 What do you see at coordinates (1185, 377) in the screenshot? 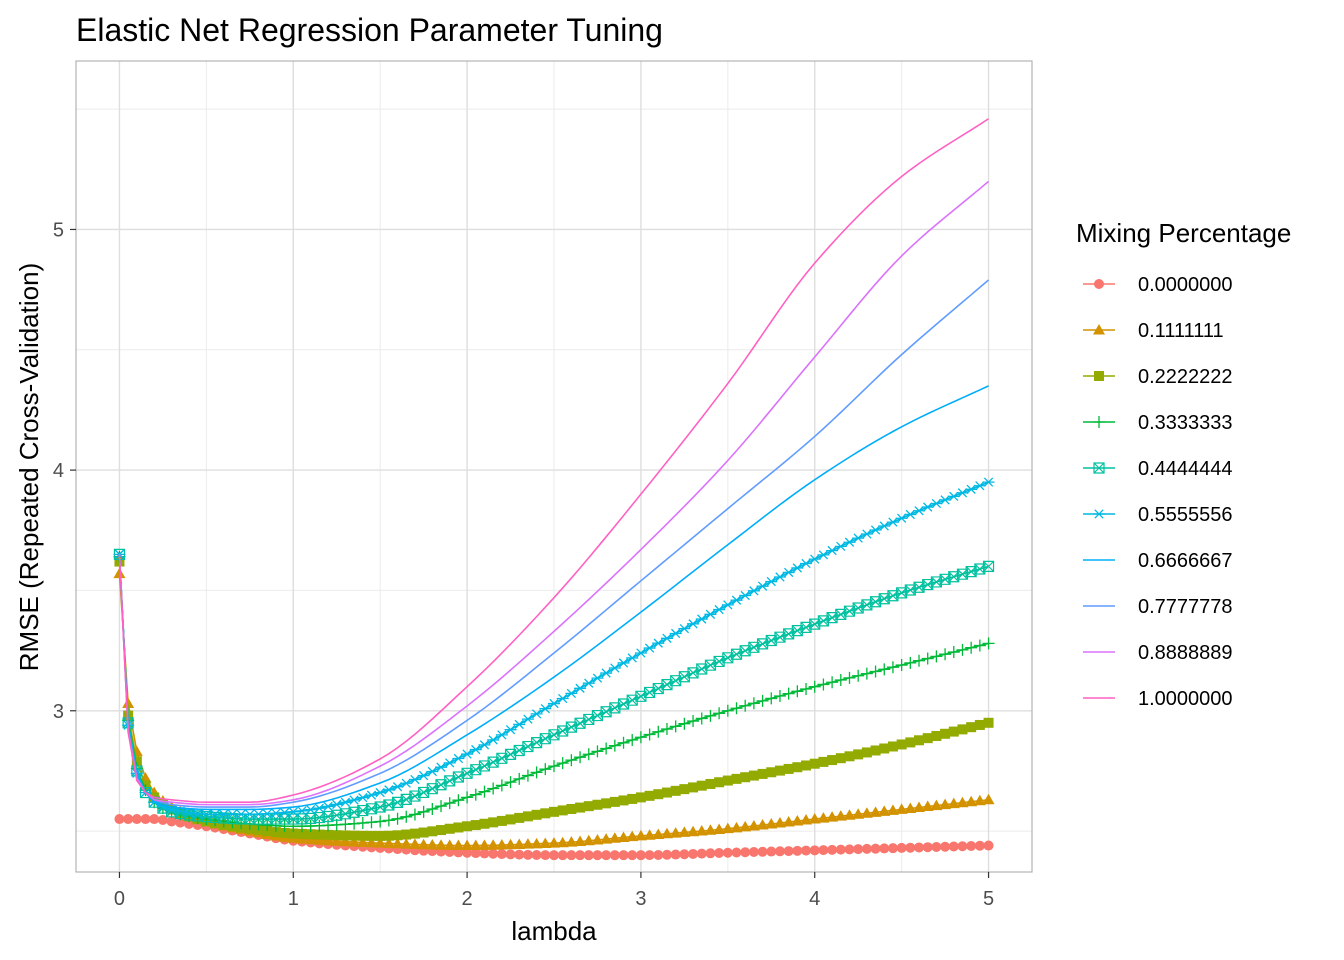
I see `legend-label: 0.2222222` at bounding box center [1185, 377].